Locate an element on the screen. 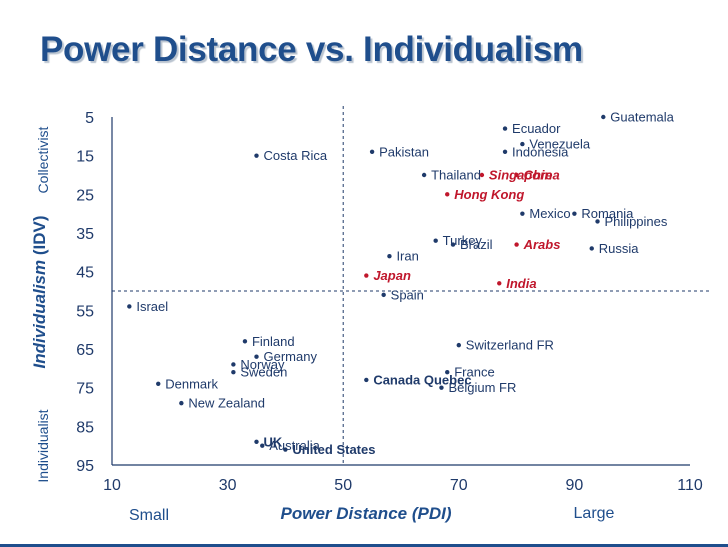  y-axis-title: Individualism (IDV) is located at coordinates (39, 291).